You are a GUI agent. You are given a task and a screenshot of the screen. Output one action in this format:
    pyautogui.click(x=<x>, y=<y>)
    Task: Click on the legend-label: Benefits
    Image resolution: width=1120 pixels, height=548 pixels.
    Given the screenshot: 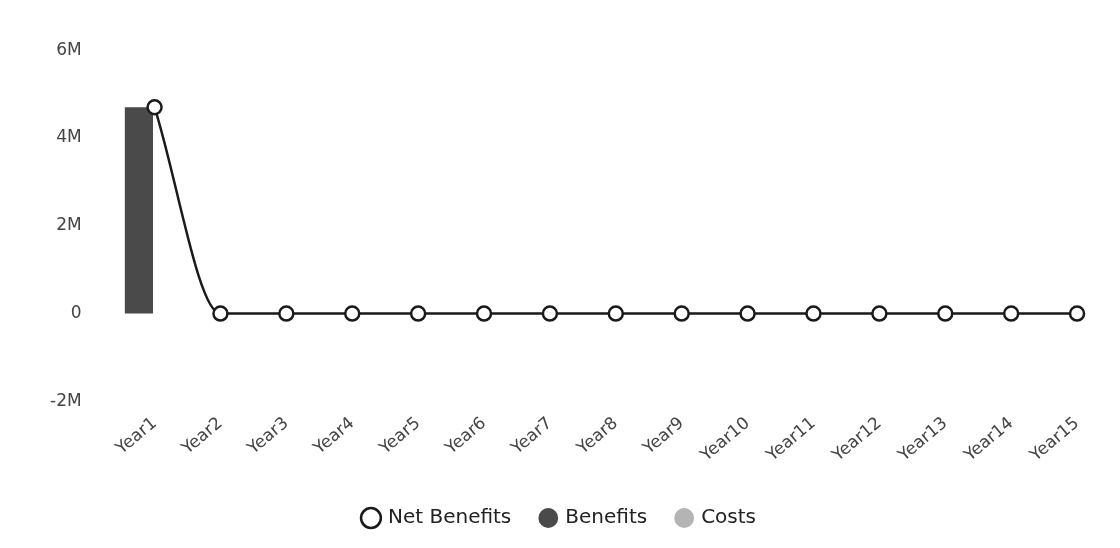 What is the action you would take?
    pyautogui.click(x=606, y=516)
    